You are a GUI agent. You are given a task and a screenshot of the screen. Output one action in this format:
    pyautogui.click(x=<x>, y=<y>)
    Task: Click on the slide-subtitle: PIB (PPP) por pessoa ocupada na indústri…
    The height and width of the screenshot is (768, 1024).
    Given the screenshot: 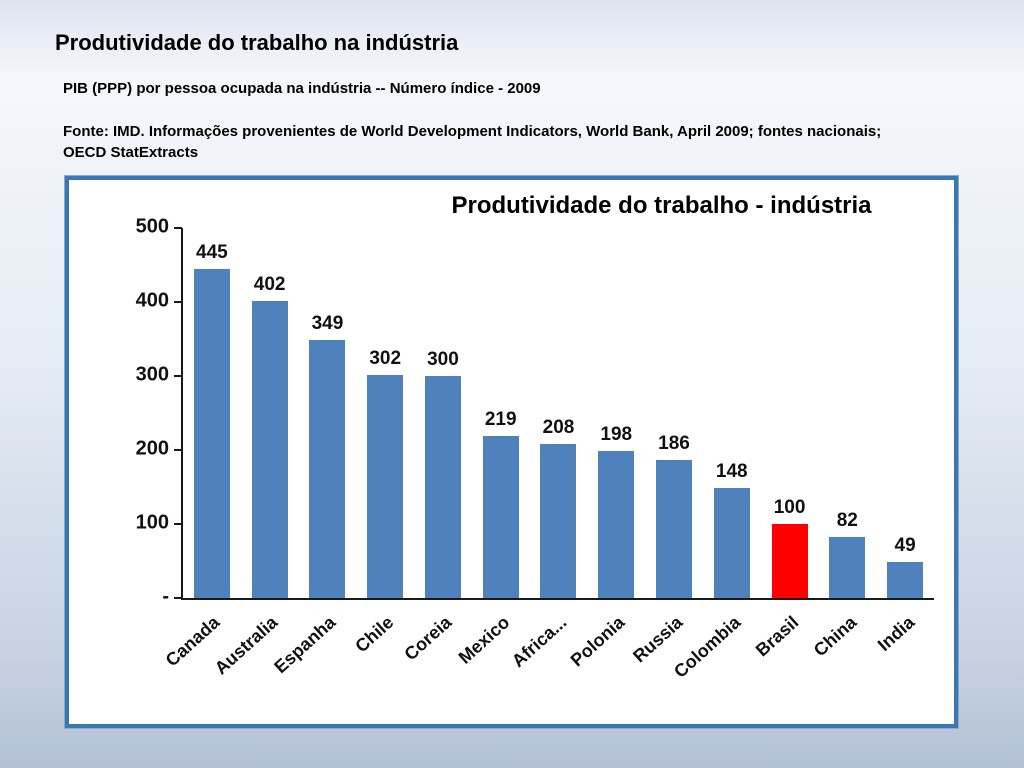 What is the action you would take?
    pyautogui.click(x=302, y=88)
    